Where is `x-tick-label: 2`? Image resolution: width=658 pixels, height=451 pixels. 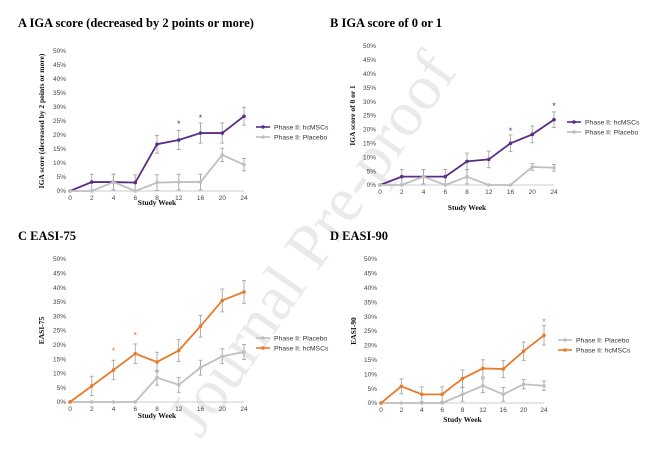
x-tick-label: 2 is located at coordinates (92, 409).